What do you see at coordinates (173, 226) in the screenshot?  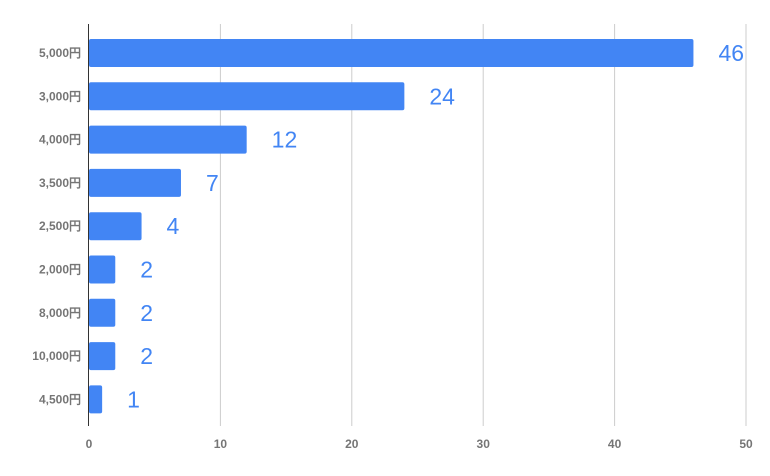 I see `data-label: 4` at bounding box center [173, 226].